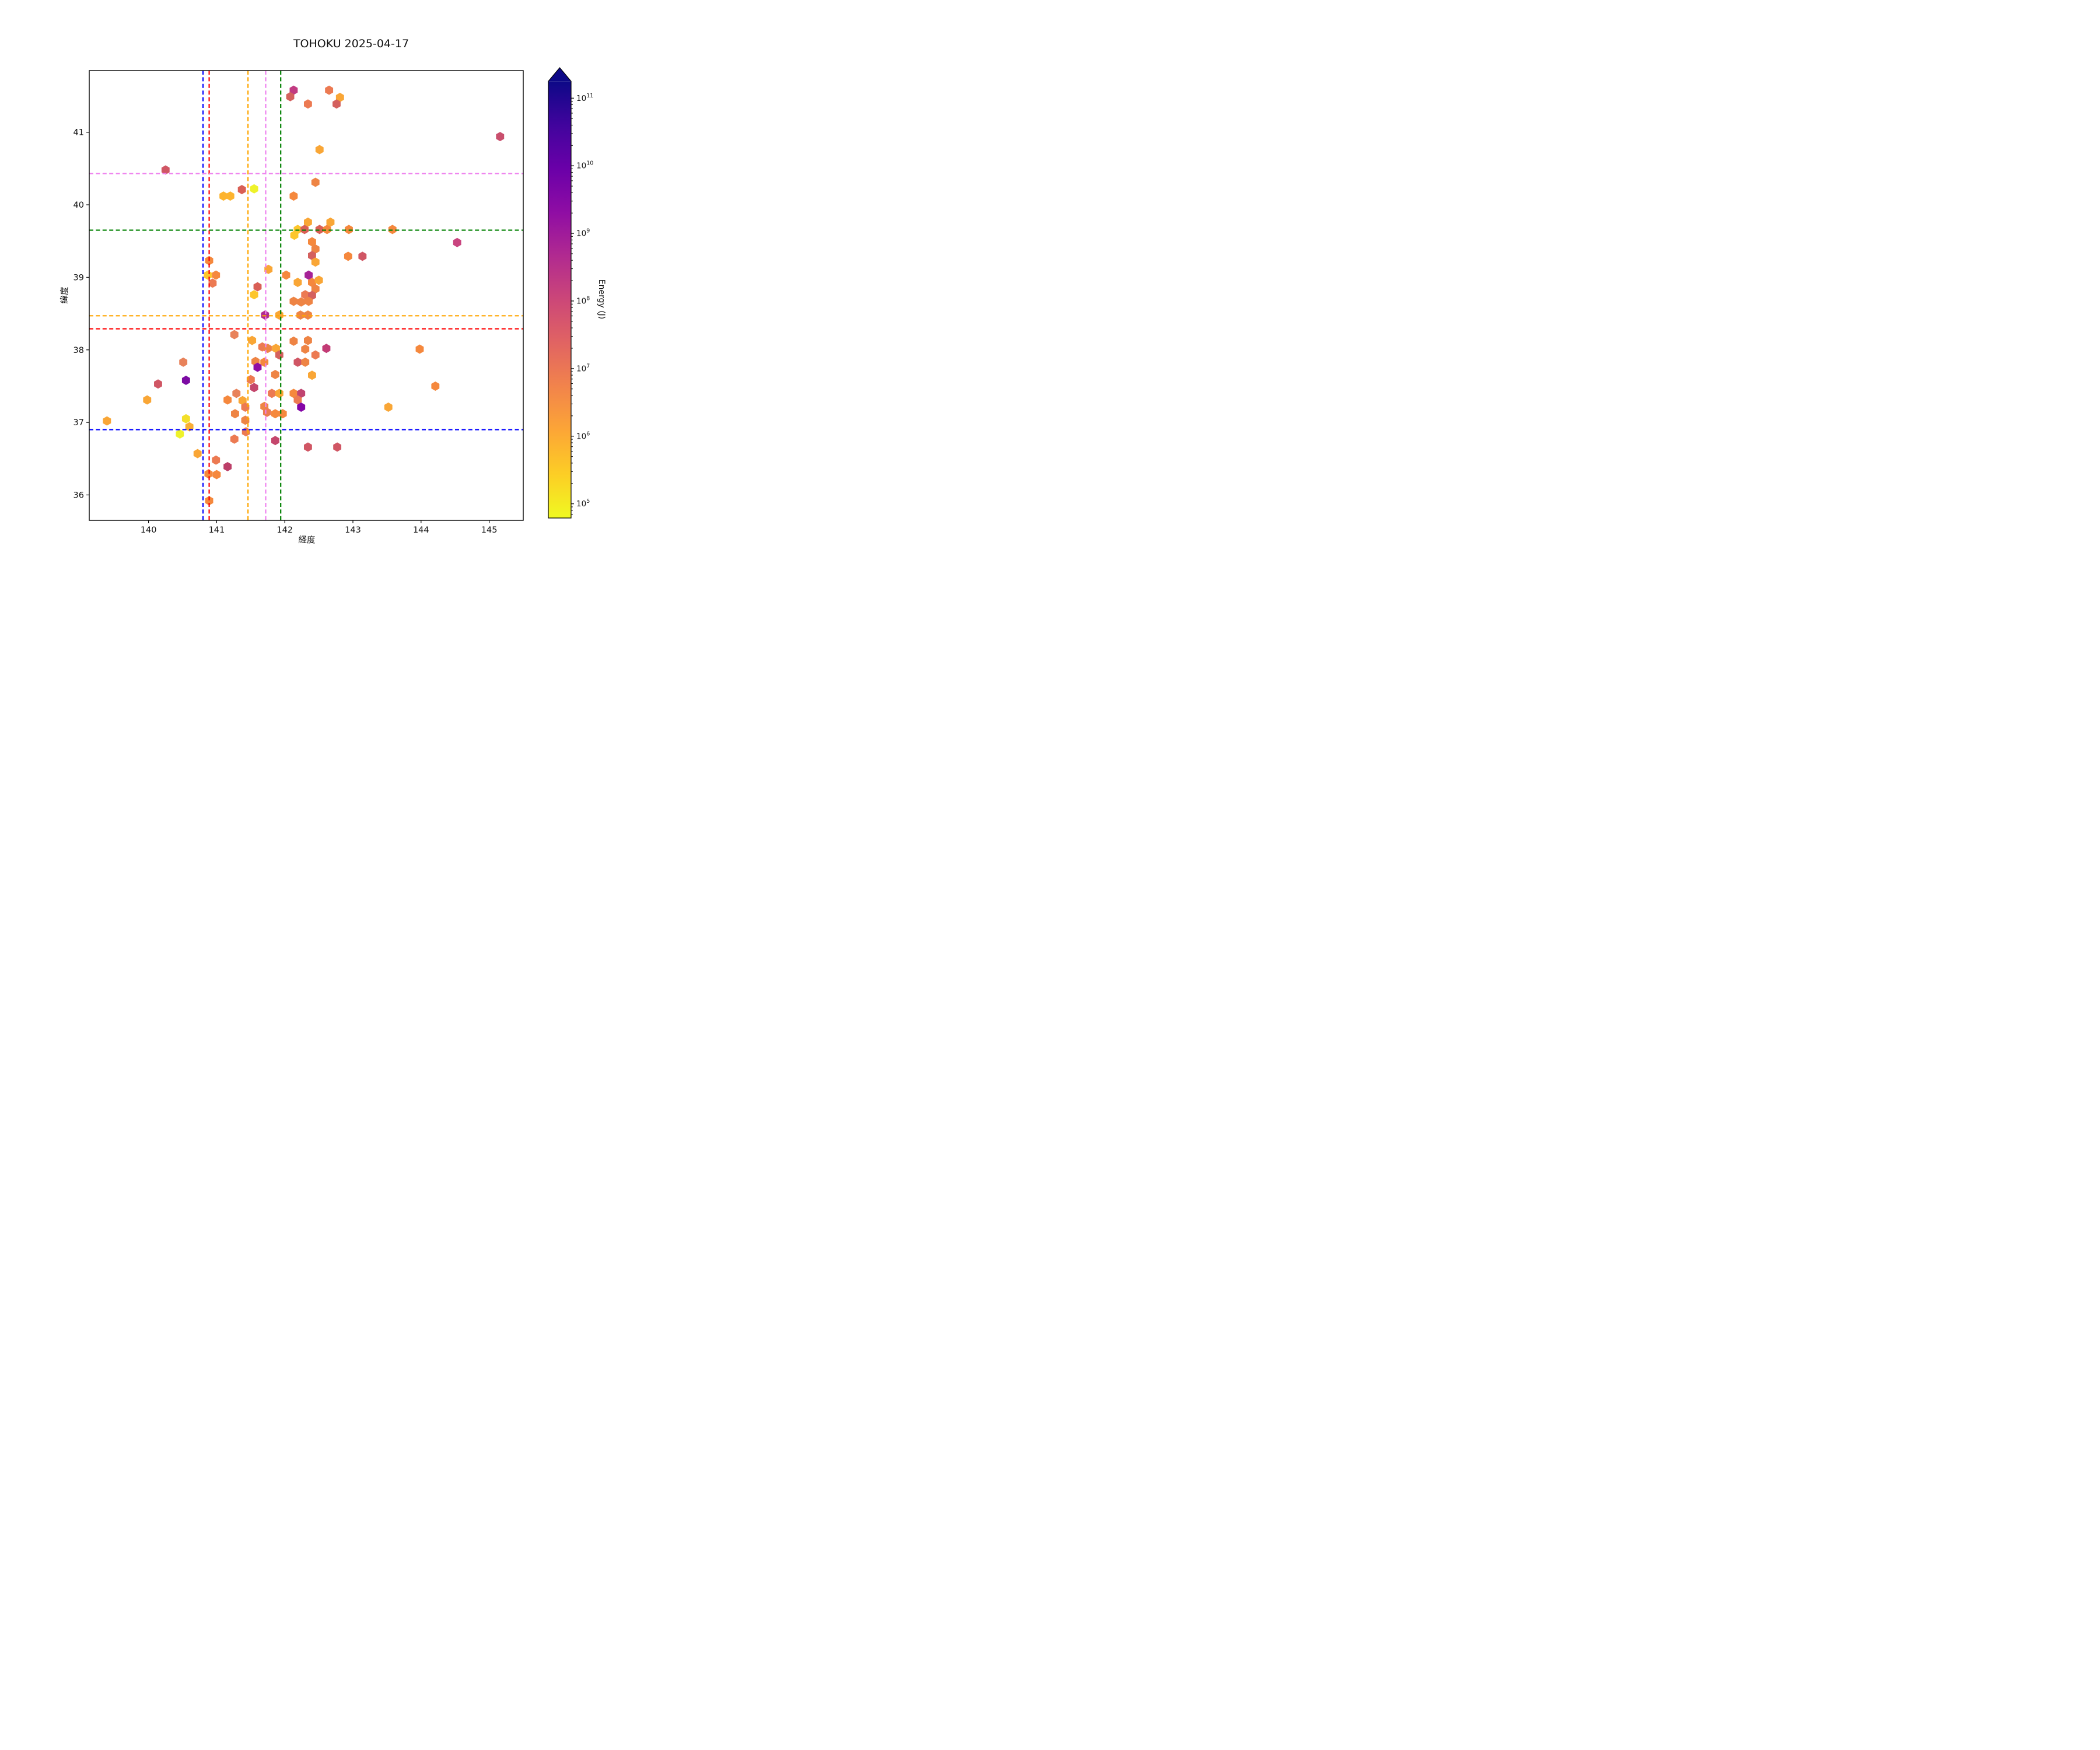 Image resolution: width=2100 pixels, height=1750 pixels. I want to click on y-tick-label: 41, so click(79, 133).